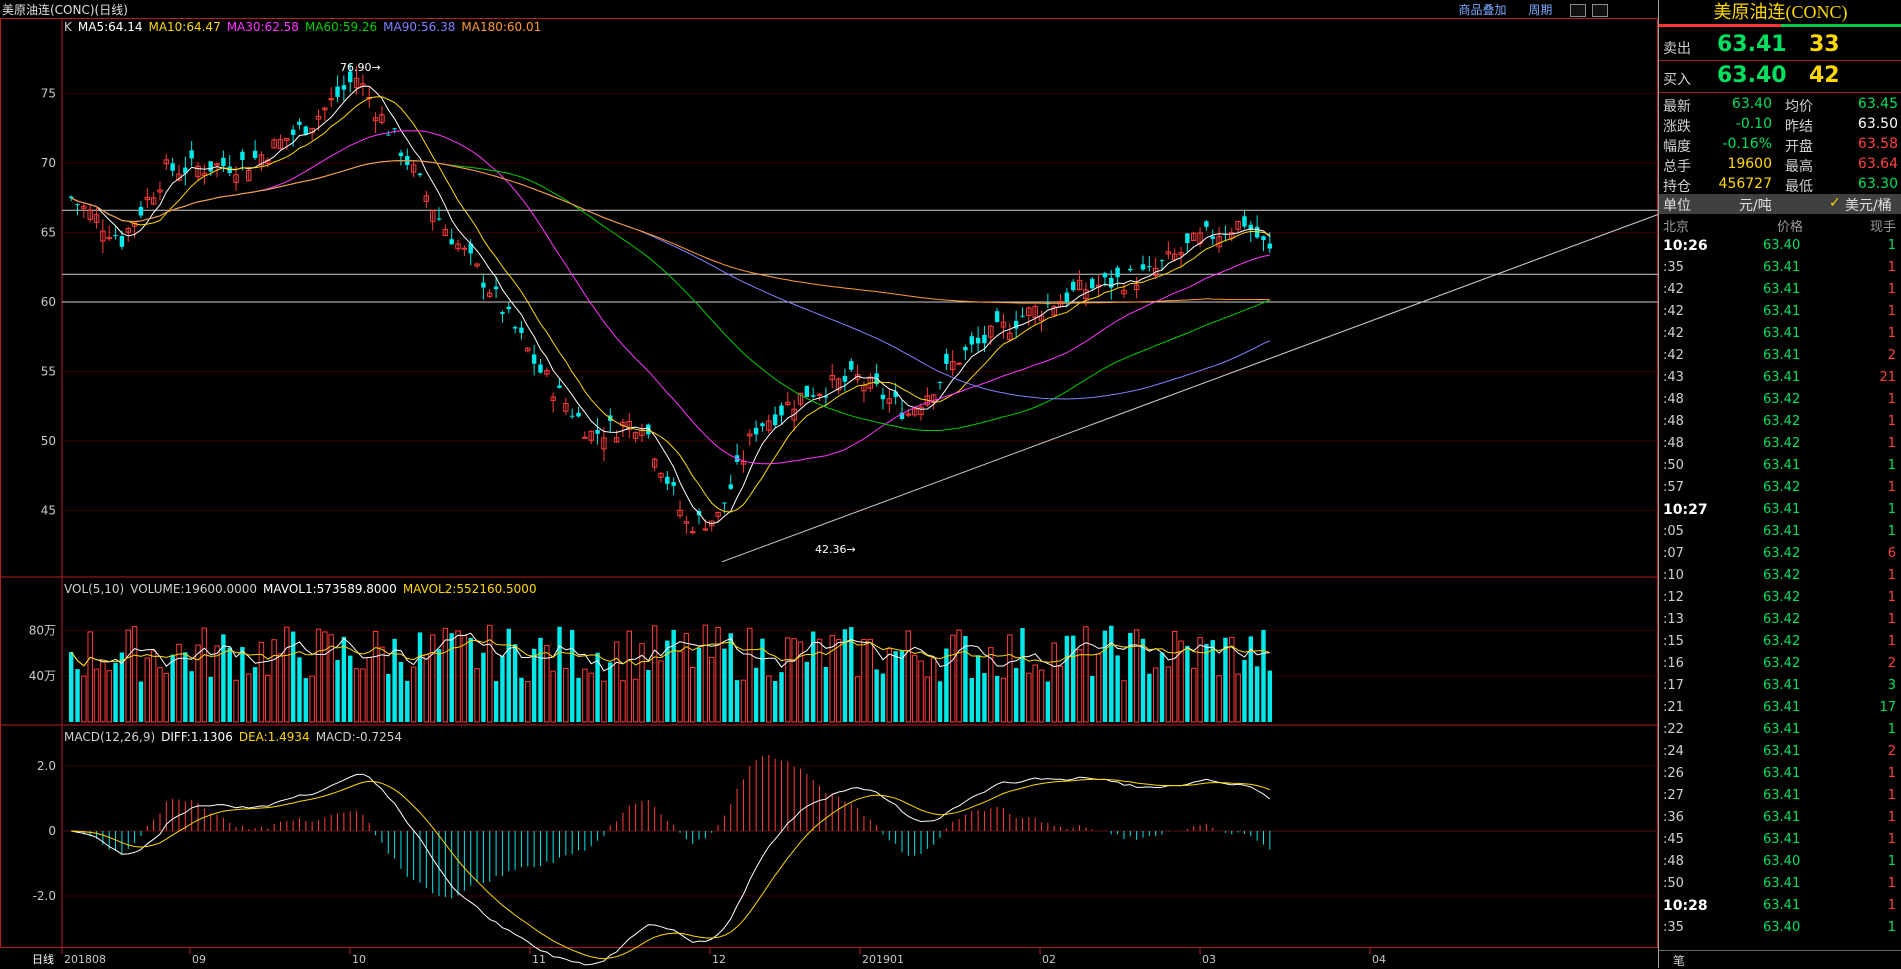  What do you see at coordinates (671, 869) in the screenshot?
I see `macd-line` at bounding box center [671, 869].